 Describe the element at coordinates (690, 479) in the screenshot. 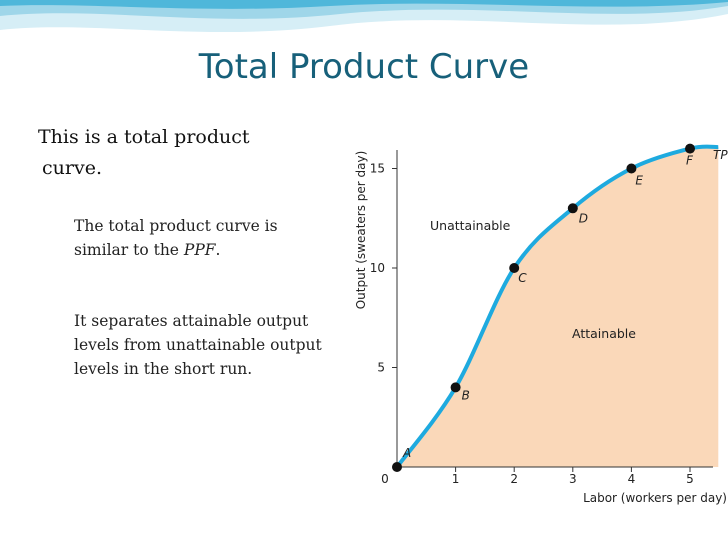

I see `x-tick-label-5: 5` at that location.